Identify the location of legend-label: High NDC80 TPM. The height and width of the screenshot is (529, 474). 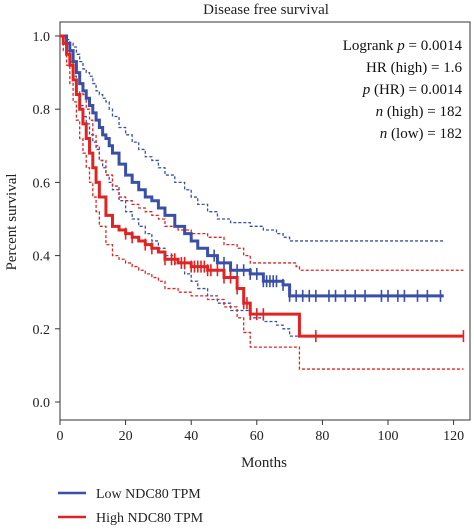
(150, 518).